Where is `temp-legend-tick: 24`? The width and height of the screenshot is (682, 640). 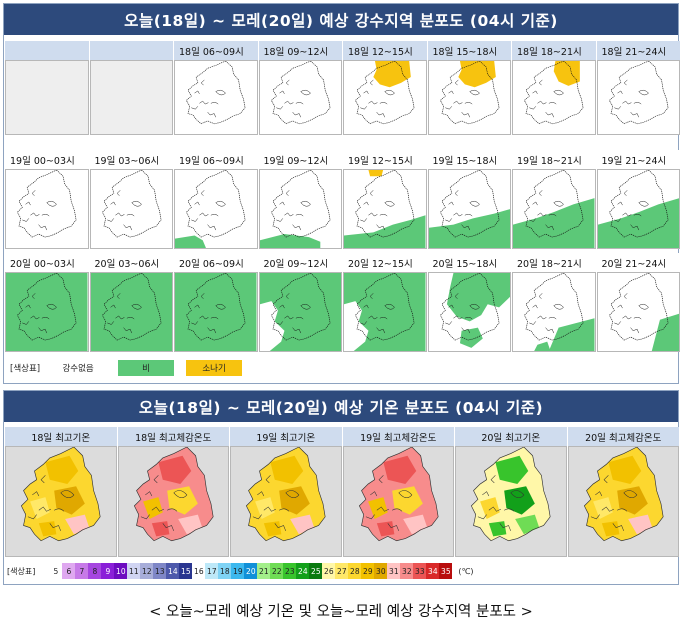
temp-legend-tick: 24 is located at coordinates (303, 571).